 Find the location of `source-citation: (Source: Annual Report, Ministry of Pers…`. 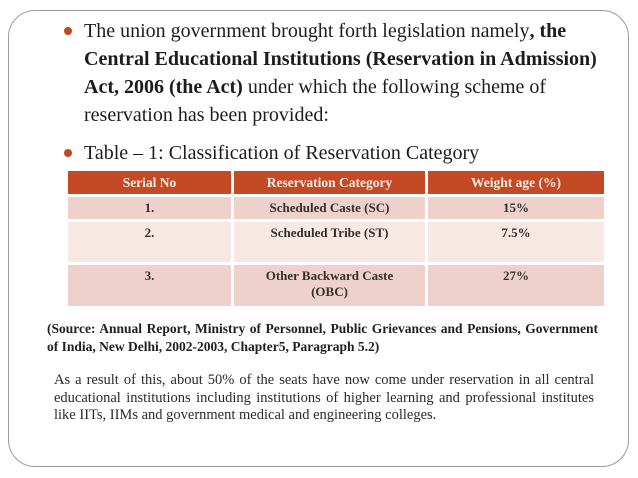

source-citation: (Source: Annual Report, Ministry of Pers… is located at coordinates (322, 337).